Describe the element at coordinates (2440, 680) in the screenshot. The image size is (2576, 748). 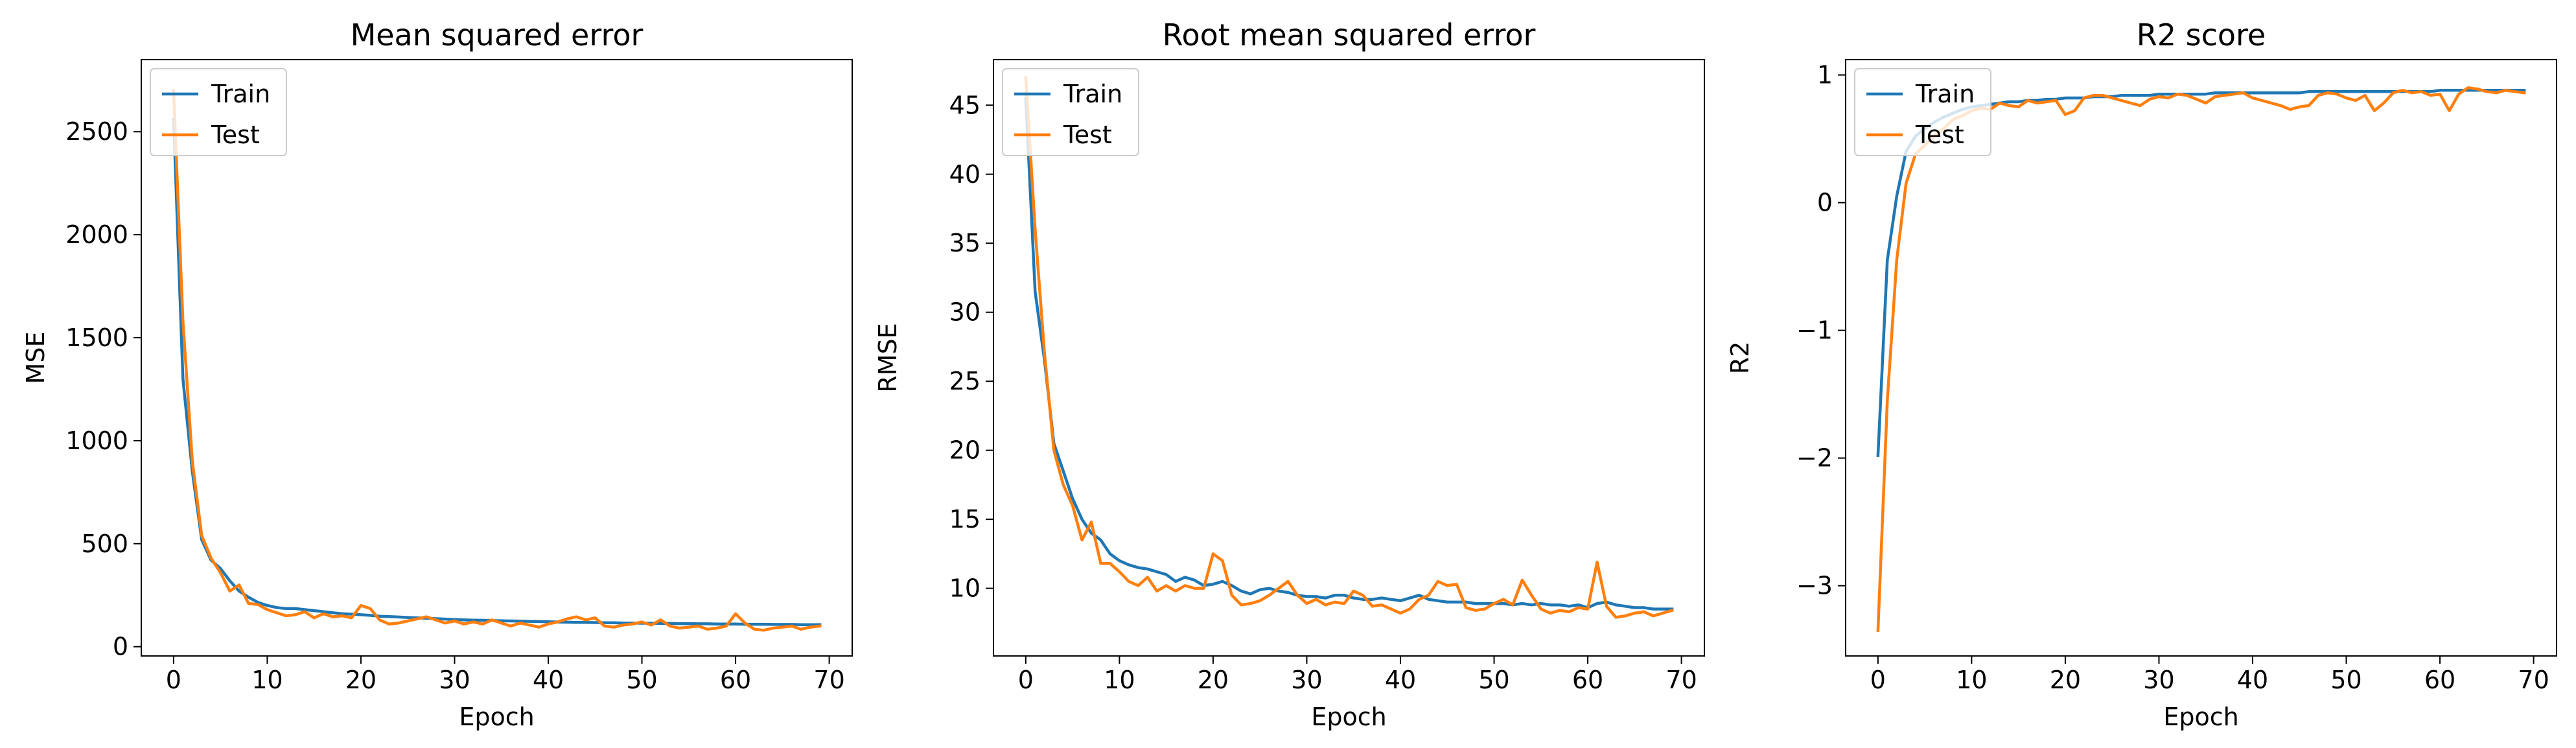
I see `r2-x-tick-label: 60` at that location.